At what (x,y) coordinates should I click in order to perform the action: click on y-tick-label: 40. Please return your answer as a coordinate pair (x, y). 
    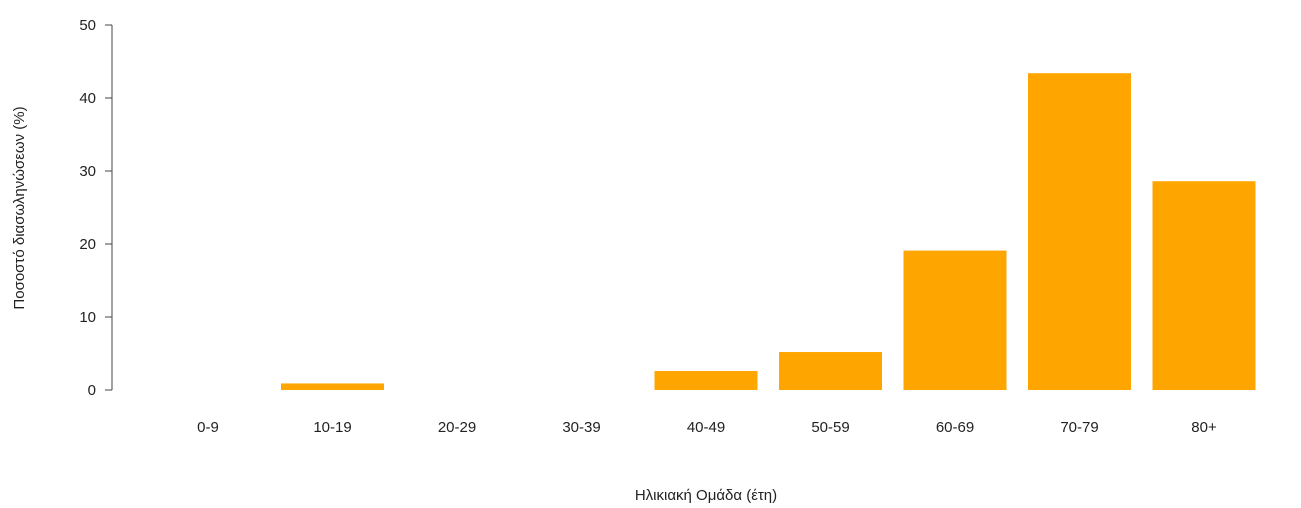
    Looking at the image, I should click on (87, 98).